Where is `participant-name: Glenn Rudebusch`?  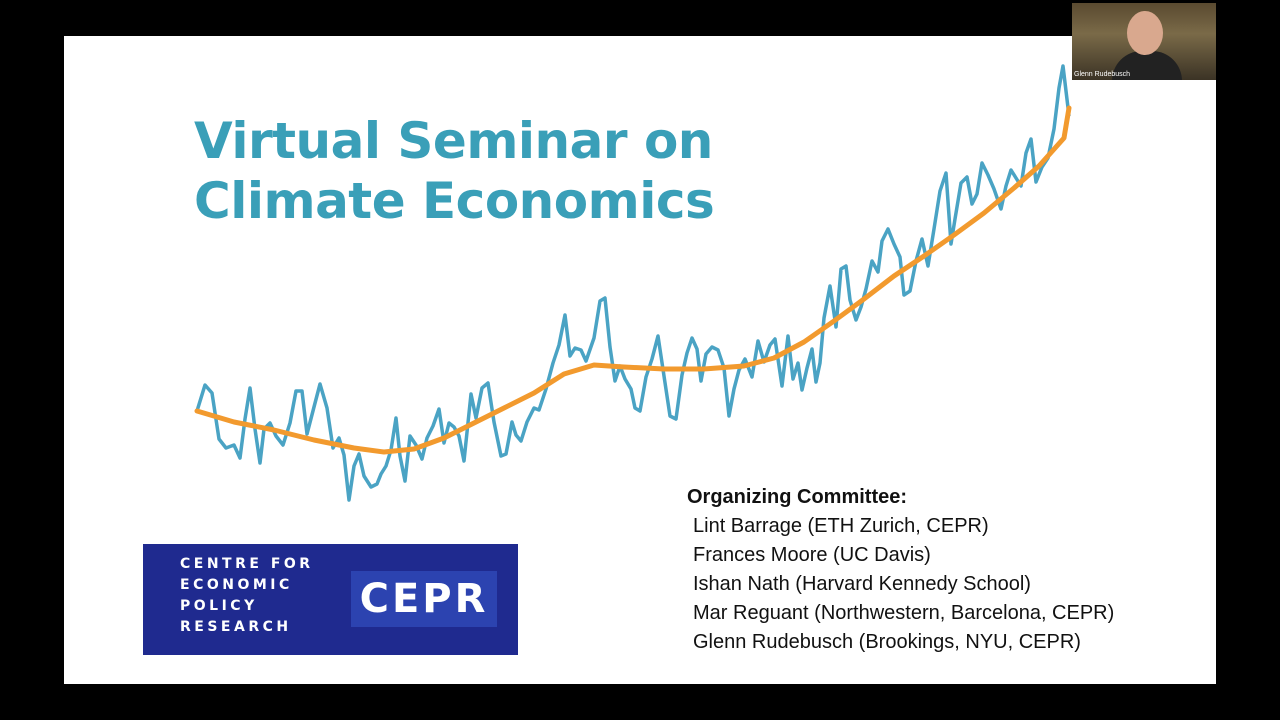
participant-name: Glenn Rudebusch is located at coordinates (1102, 74).